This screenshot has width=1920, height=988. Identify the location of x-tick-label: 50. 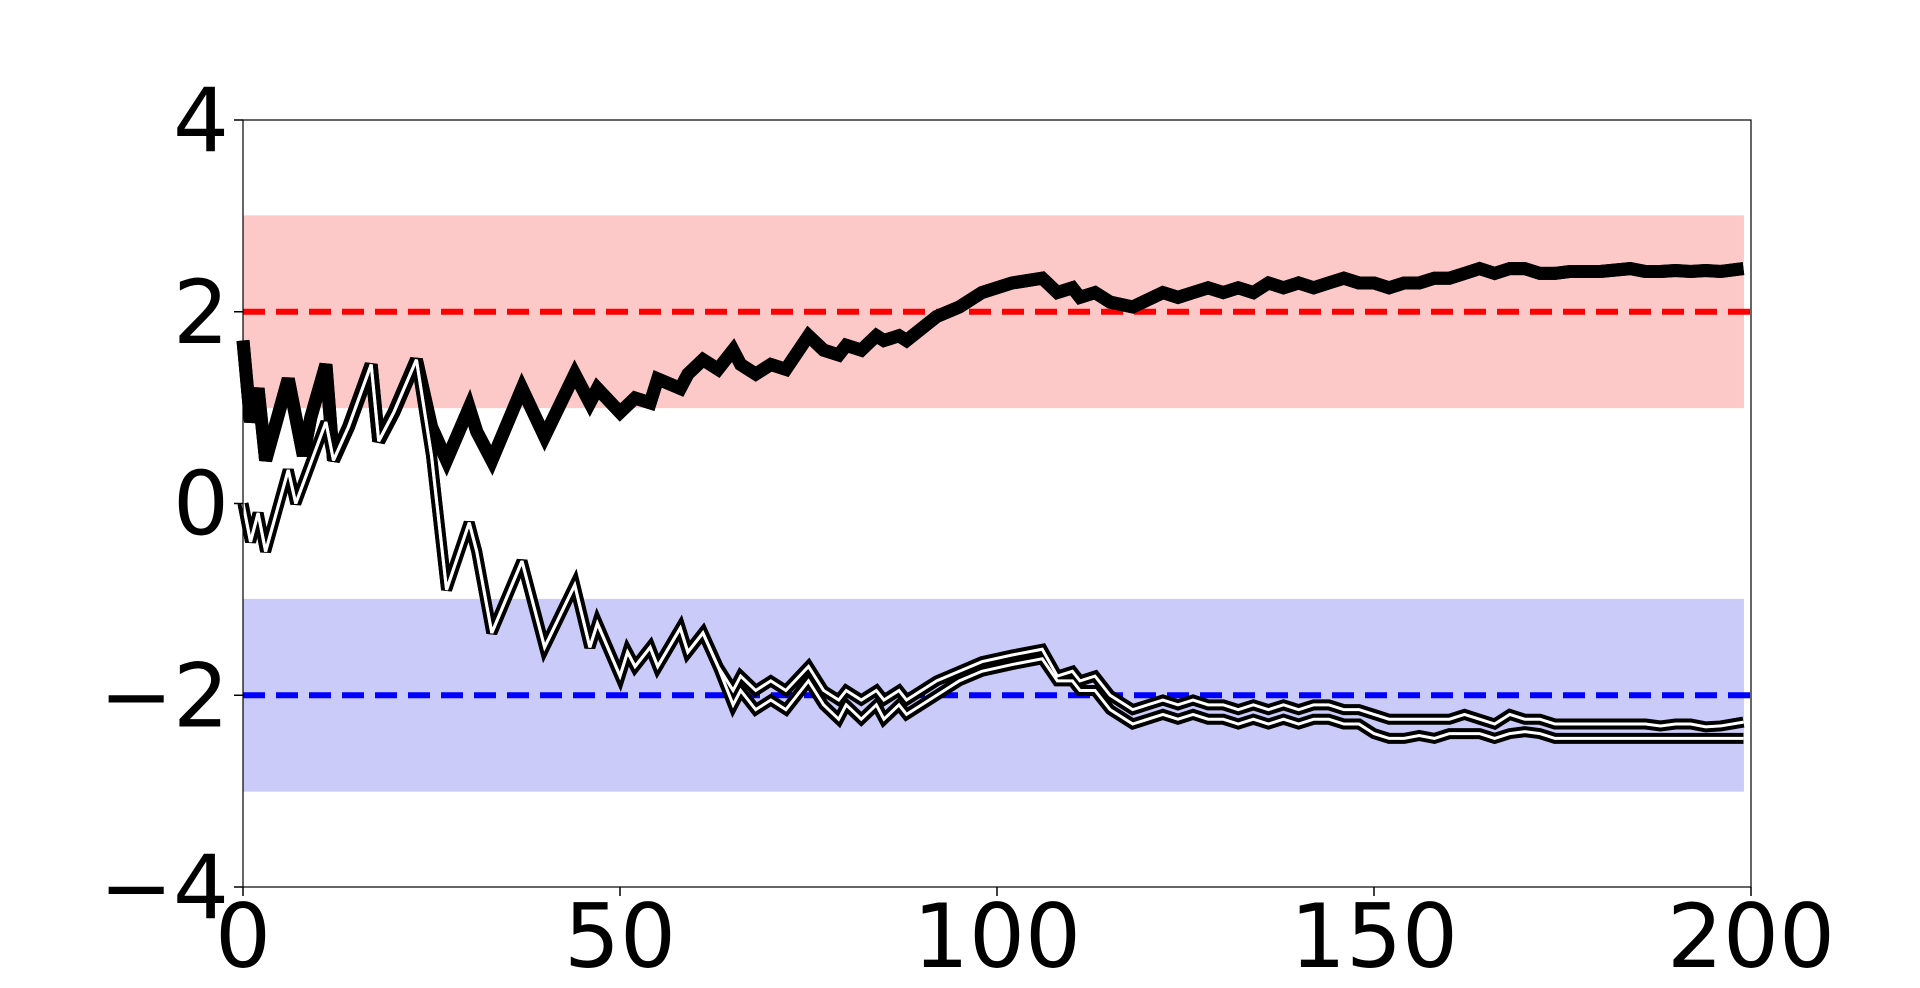
(620, 934).